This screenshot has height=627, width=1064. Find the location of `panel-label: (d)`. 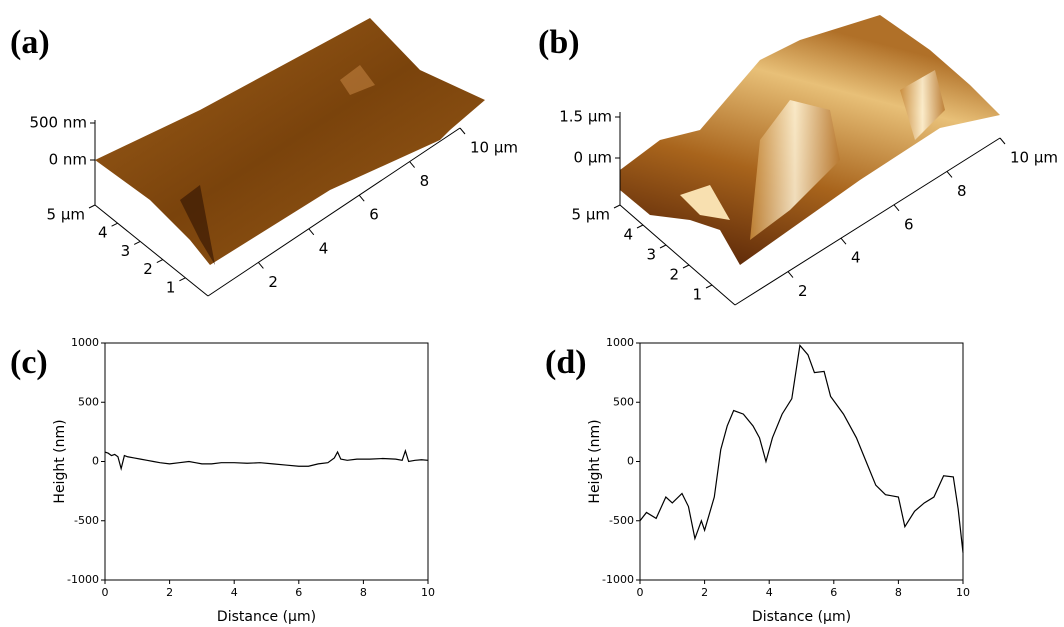

panel-label: (d) is located at coordinates (566, 362).